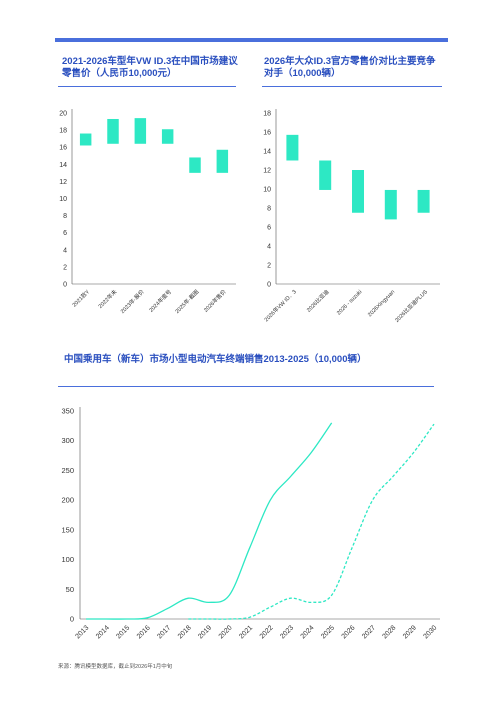  I want to click on chart3-y-tick-label: 100, so click(67, 559).